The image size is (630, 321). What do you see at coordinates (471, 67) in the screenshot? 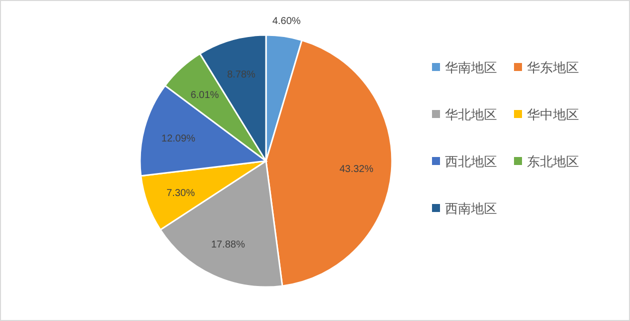
I see `legend-label: 华南地区` at bounding box center [471, 67].